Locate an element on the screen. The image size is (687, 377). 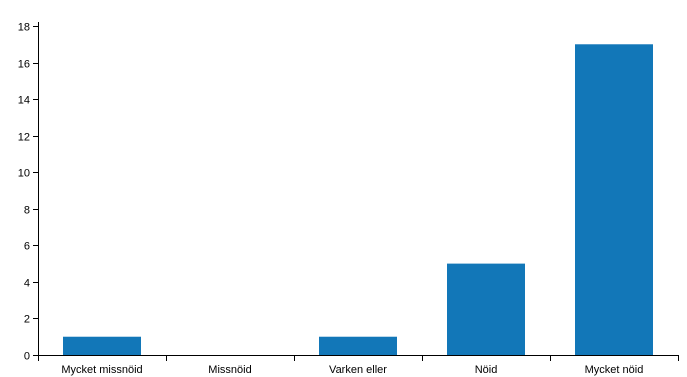
y-tick-label-9: 18 is located at coordinates (24, 28).